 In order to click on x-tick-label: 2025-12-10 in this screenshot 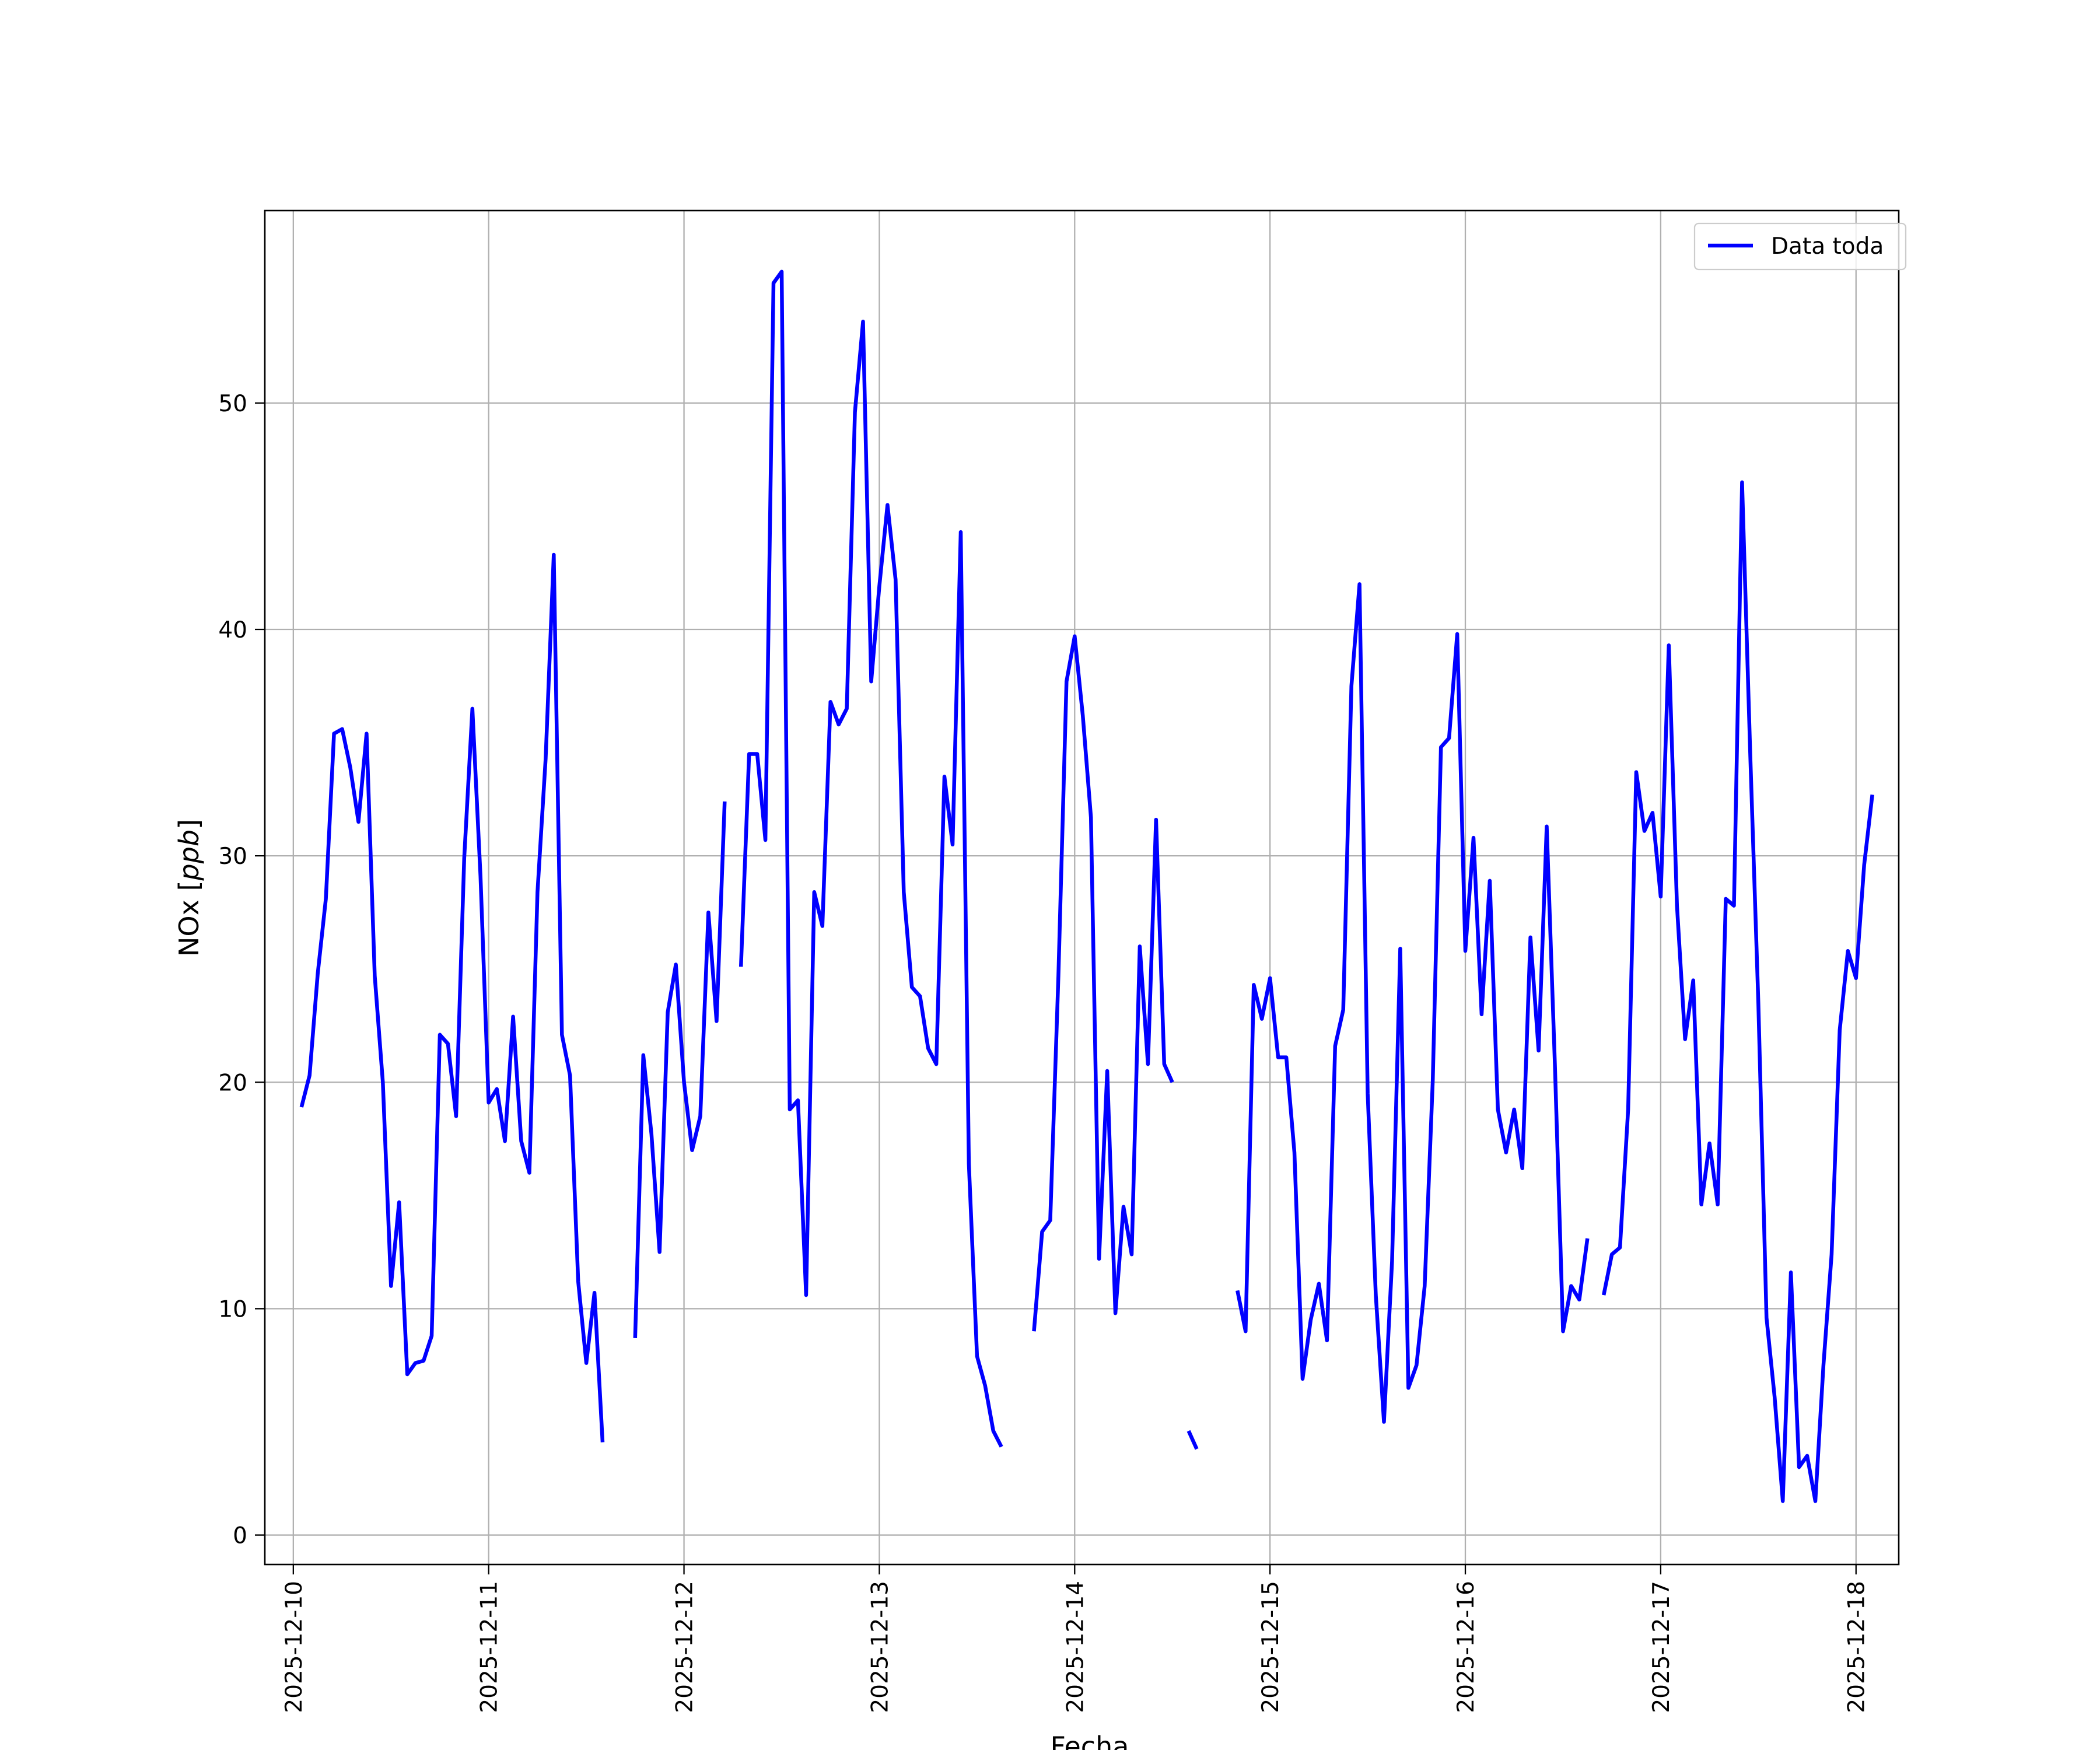, I will do `click(294, 1647)`.